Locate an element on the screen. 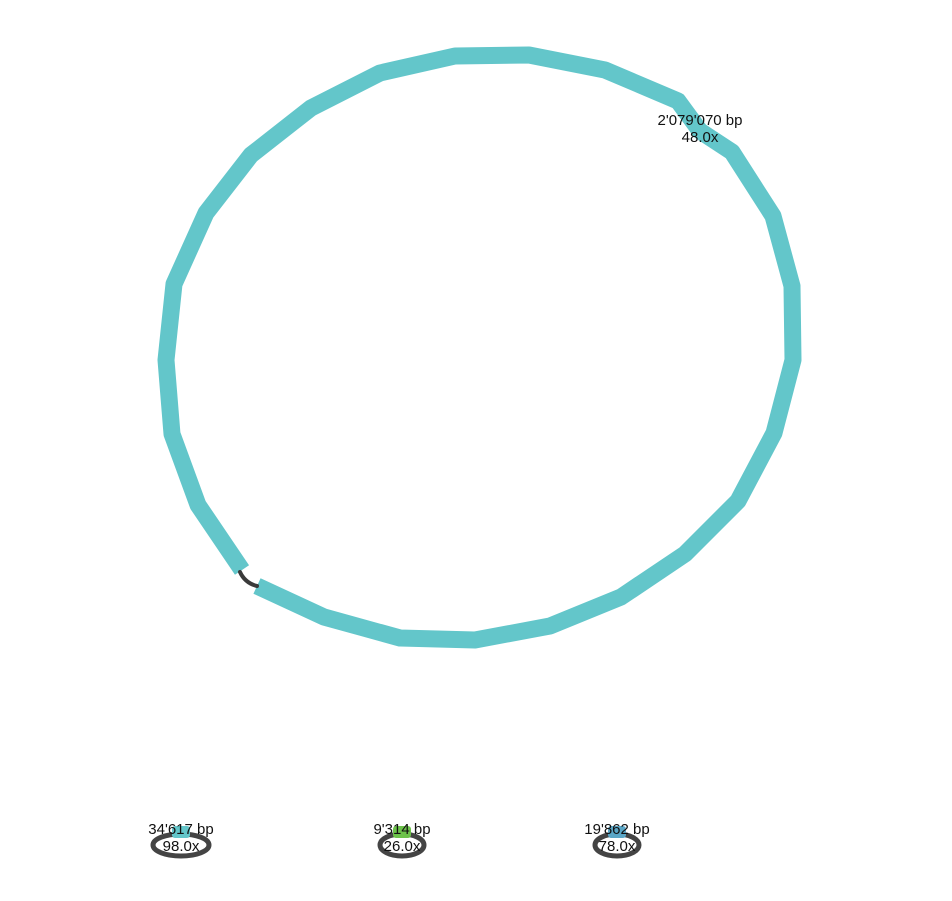 The image size is (952, 901). small-contig-1-length-label: 34'617 bp is located at coordinates (180, 829).